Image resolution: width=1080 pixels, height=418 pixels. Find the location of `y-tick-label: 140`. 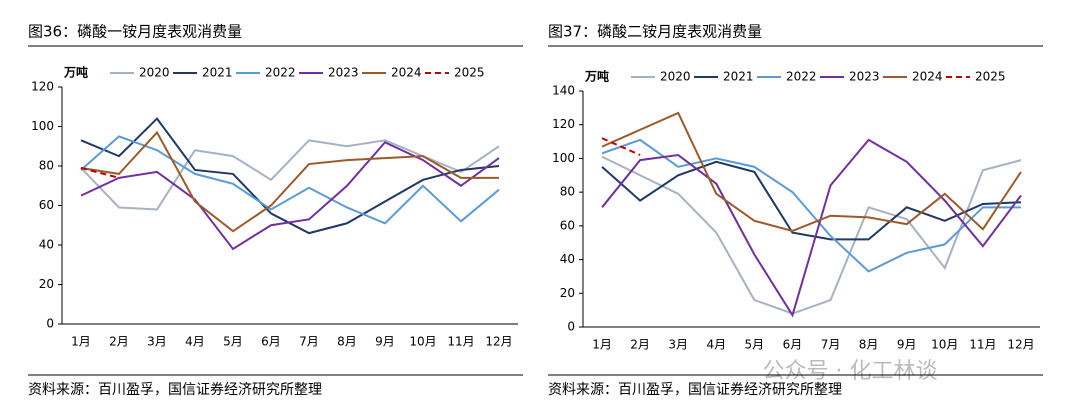

y-tick-label: 140 is located at coordinates (563, 91).